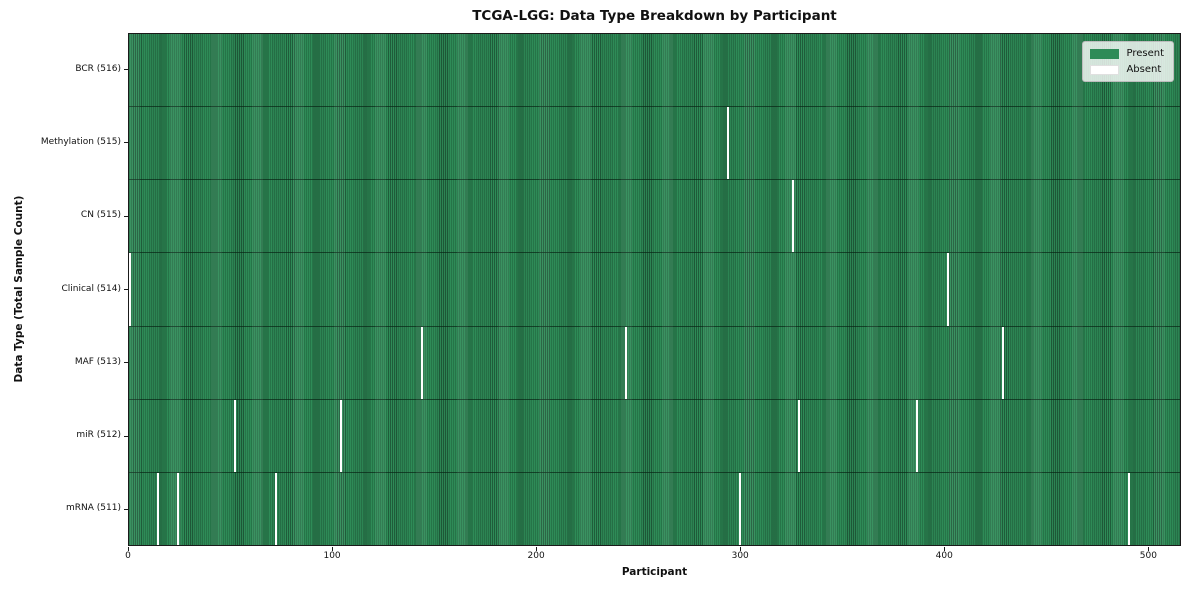 This screenshot has height=600, width=1200. Describe the element at coordinates (654, 508) in the screenshot. I see `data-type-row-mrna` at that location.